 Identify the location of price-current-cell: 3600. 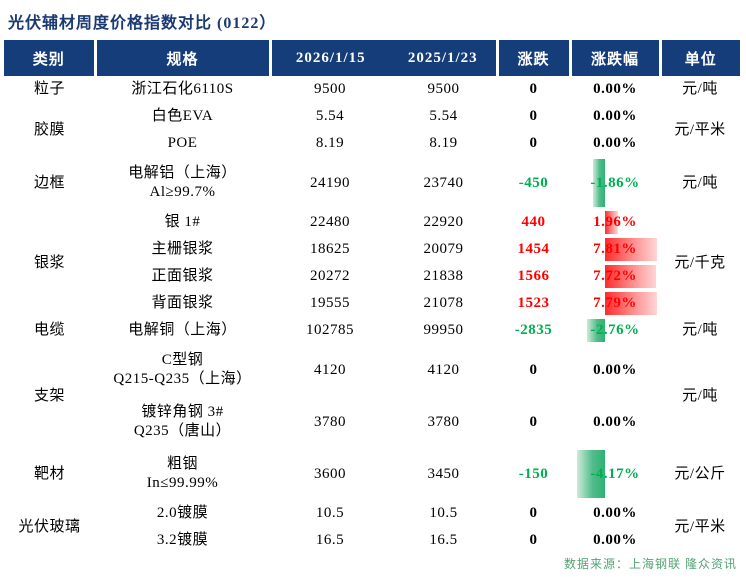
(330, 473).